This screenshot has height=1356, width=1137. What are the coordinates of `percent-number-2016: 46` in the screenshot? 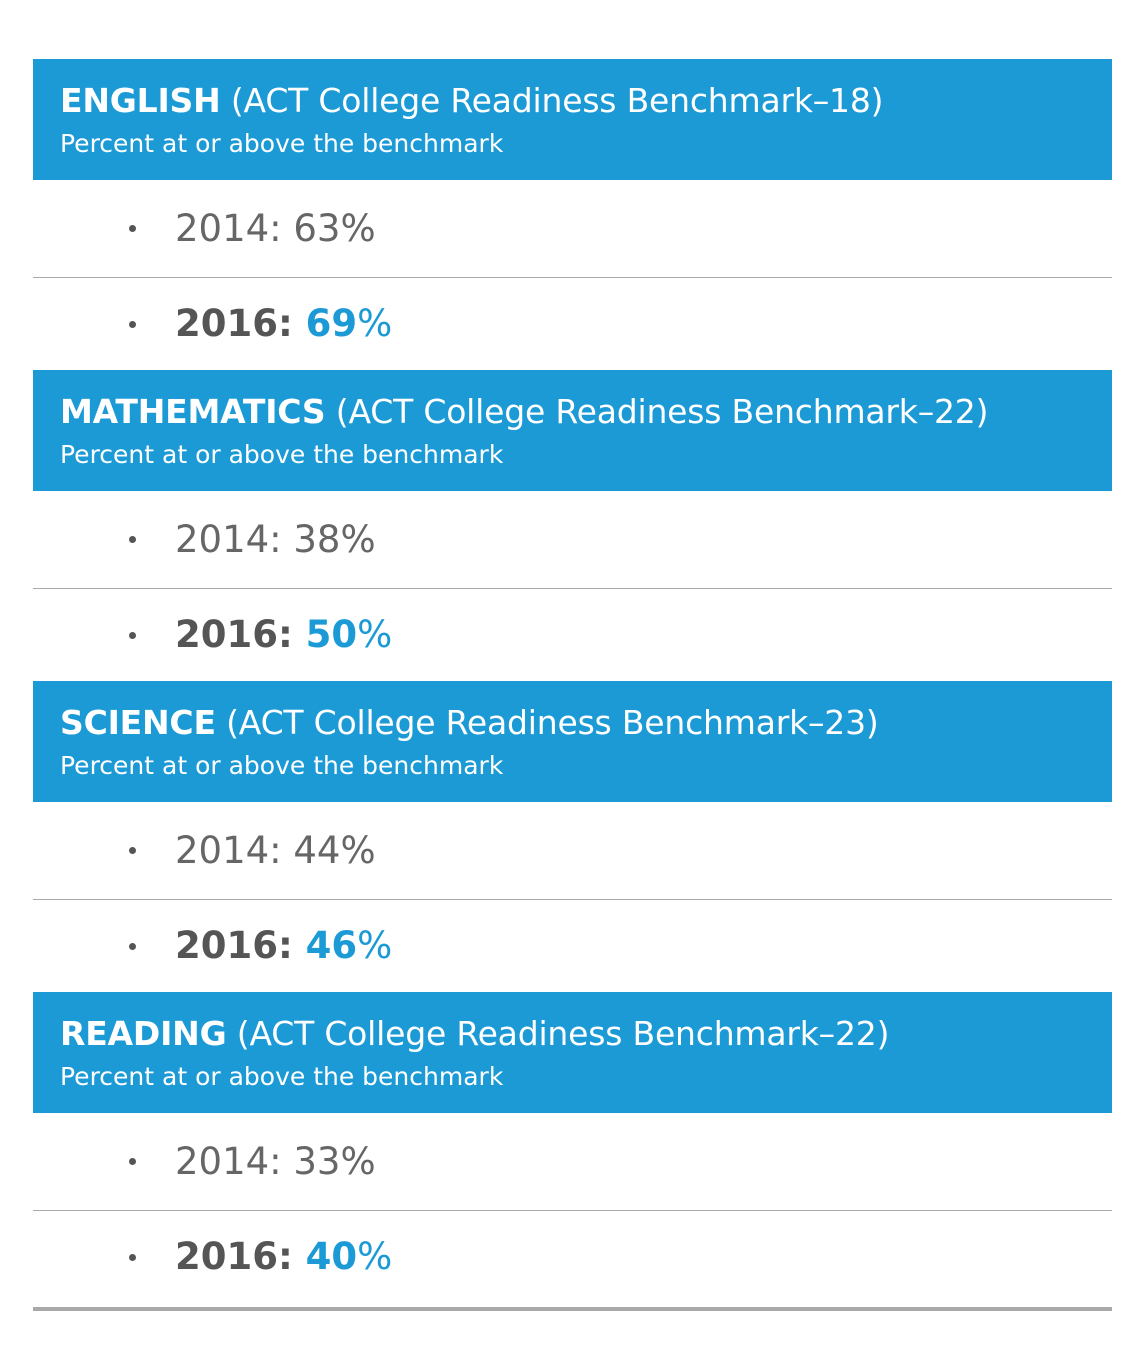 It's located at (331, 945).